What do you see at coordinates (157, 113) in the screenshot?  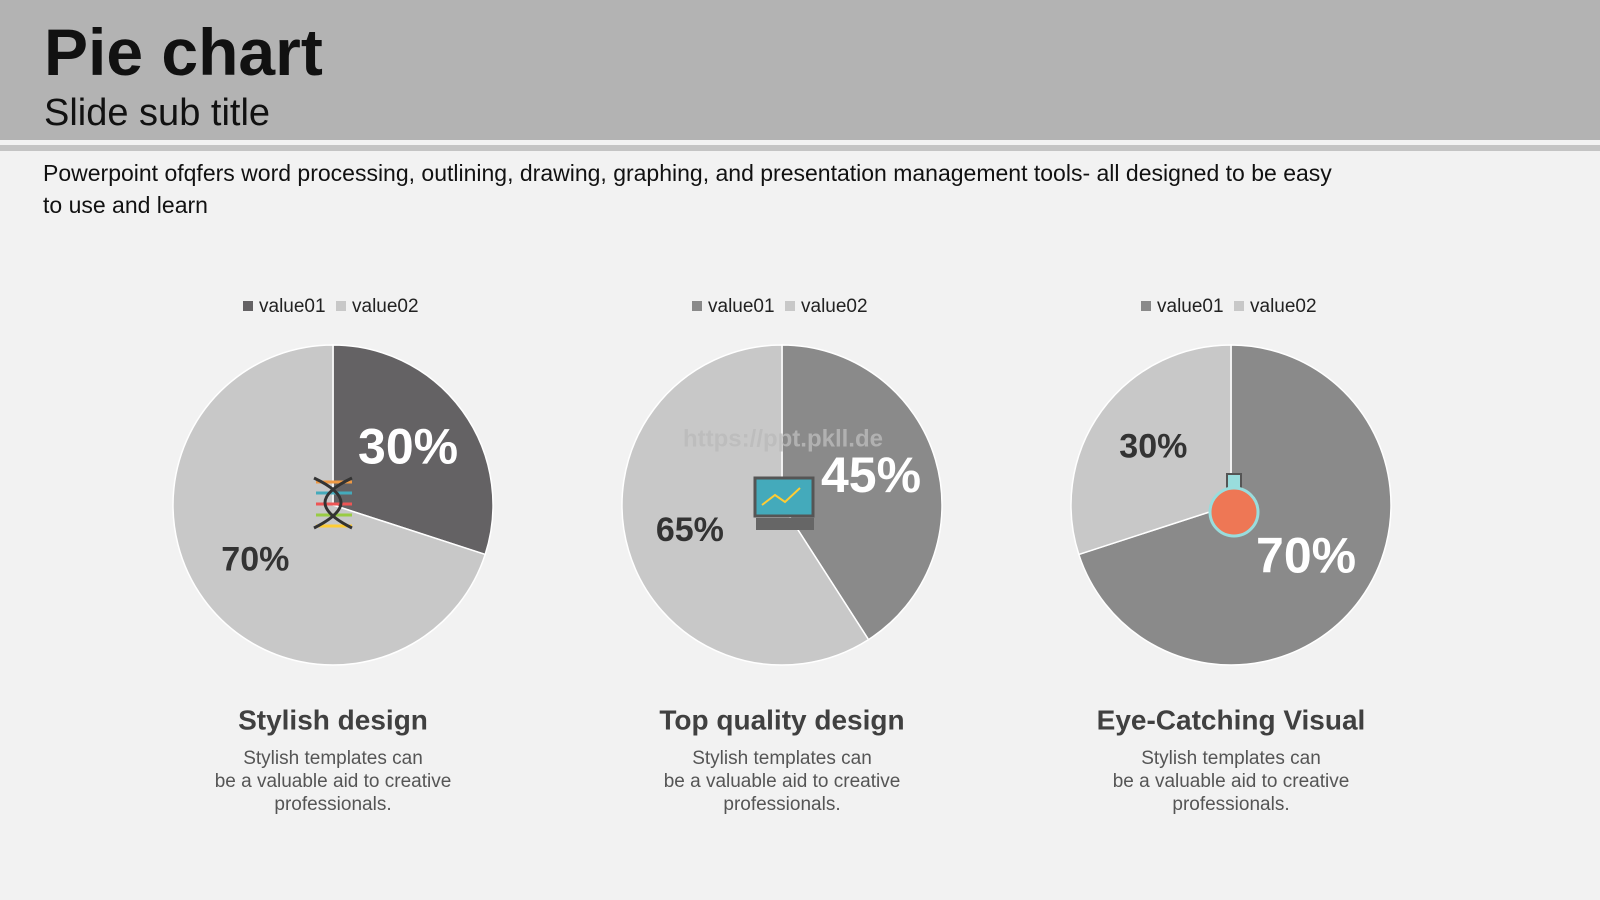 I see `slide-subtitle: Slide sub title` at bounding box center [157, 113].